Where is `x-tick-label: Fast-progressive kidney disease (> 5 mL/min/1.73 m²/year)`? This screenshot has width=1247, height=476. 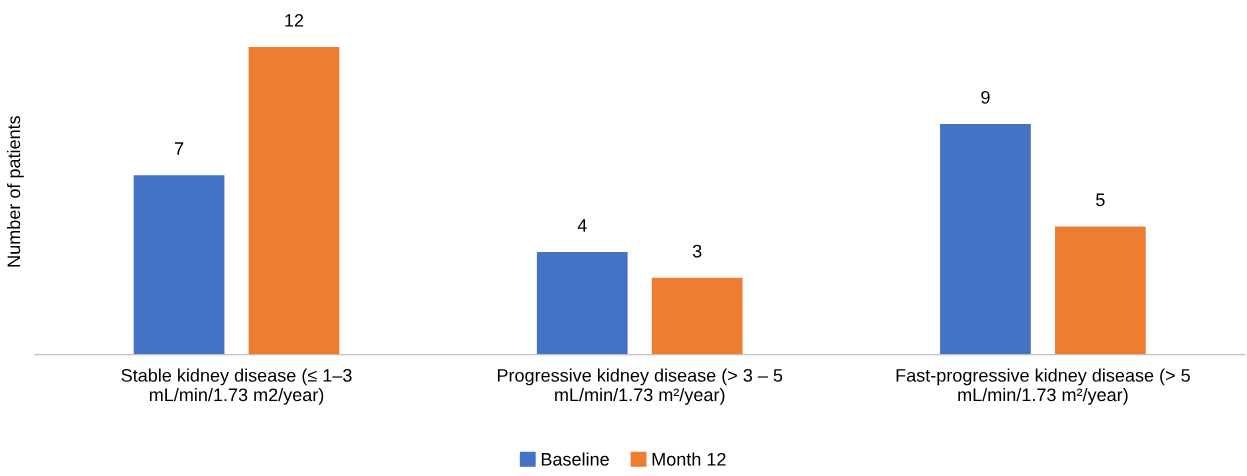
x-tick-label: Fast-progressive kidney disease (> 5 mL/min/1.73 m²/year) is located at coordinates (1043, 386).